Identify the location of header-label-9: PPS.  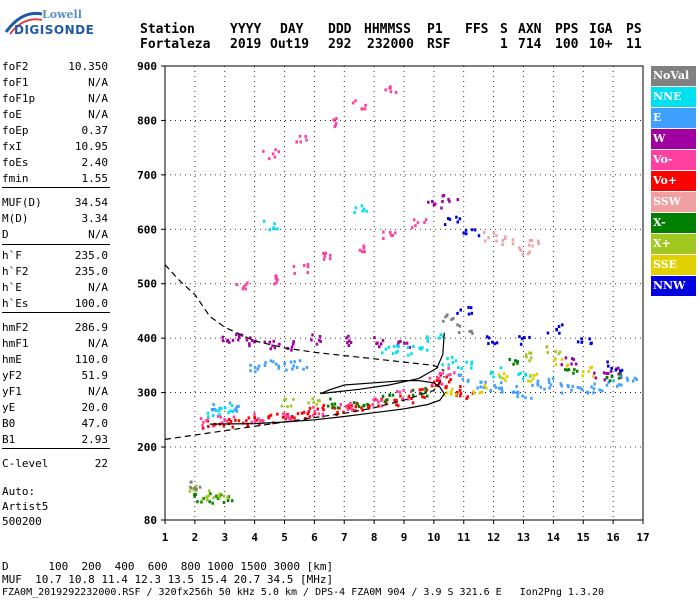
(567, 29).